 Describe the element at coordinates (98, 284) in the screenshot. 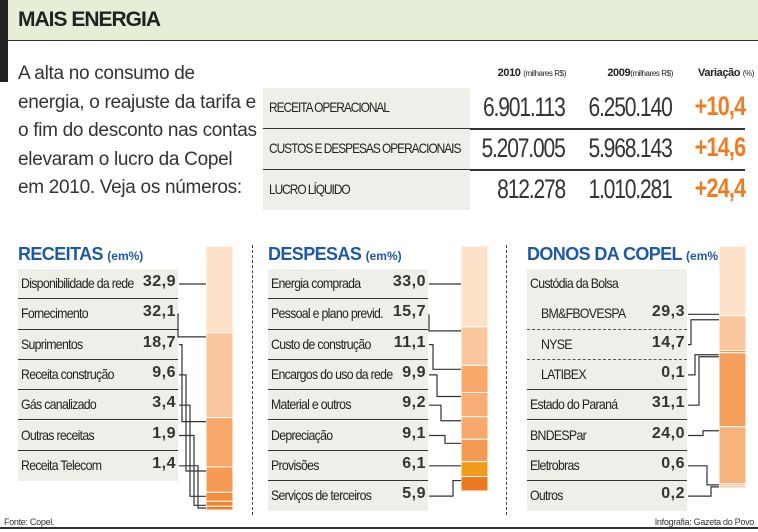

I see `list-item: Disponibilidade da rede 32,9` at that location.